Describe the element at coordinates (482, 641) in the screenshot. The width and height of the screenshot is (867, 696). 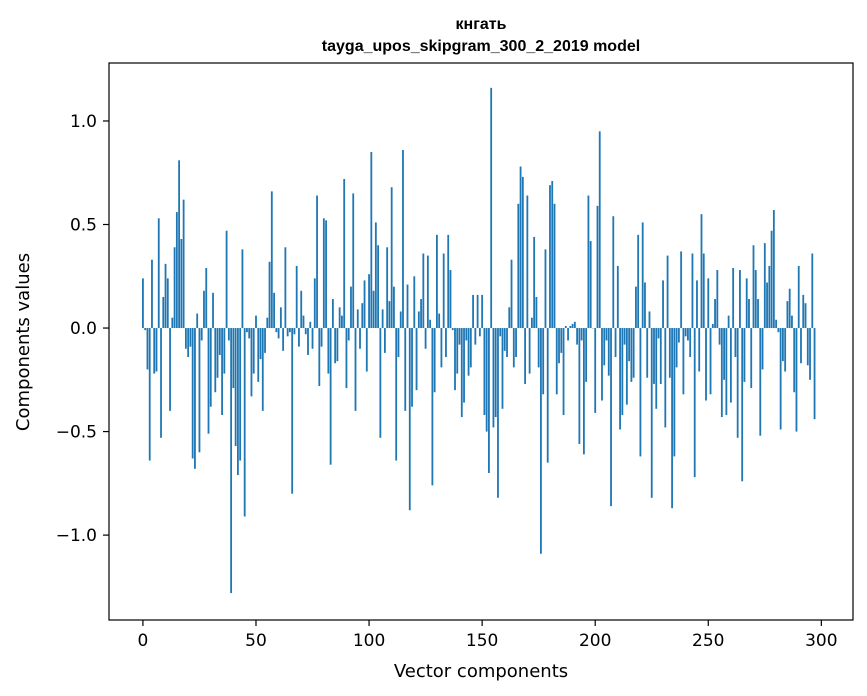
I see `x-tick-label: 150` at that location.